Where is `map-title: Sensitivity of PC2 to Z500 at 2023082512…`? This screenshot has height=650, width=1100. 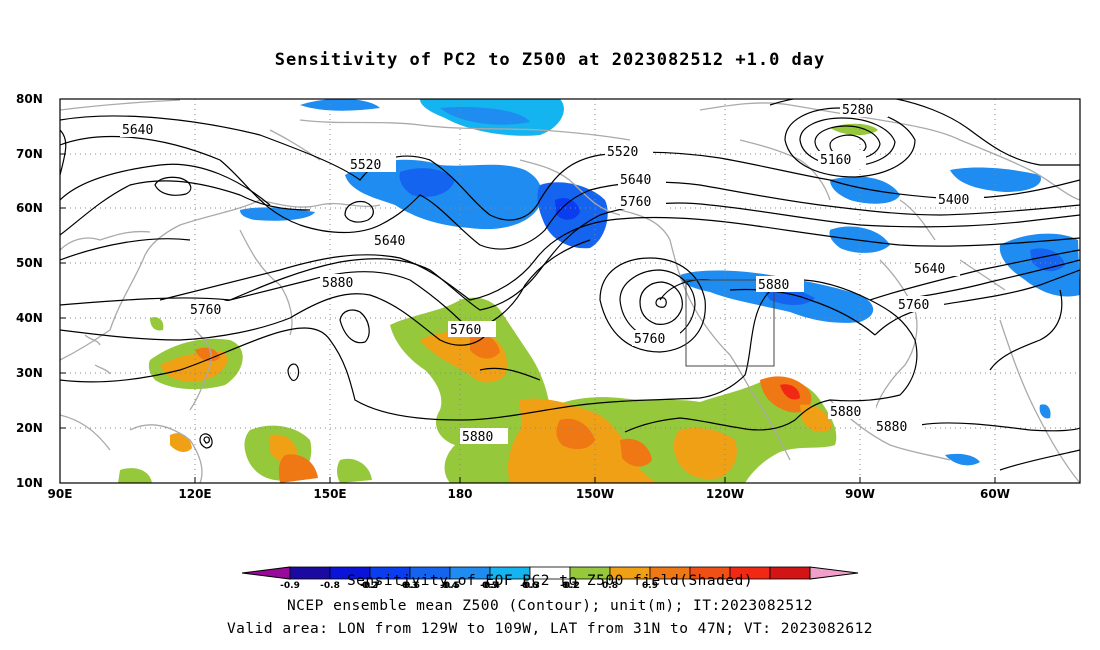 map-title: Sensitivity of PC2 to Z500 at 2023082512… is located at coordinates (550, 60).